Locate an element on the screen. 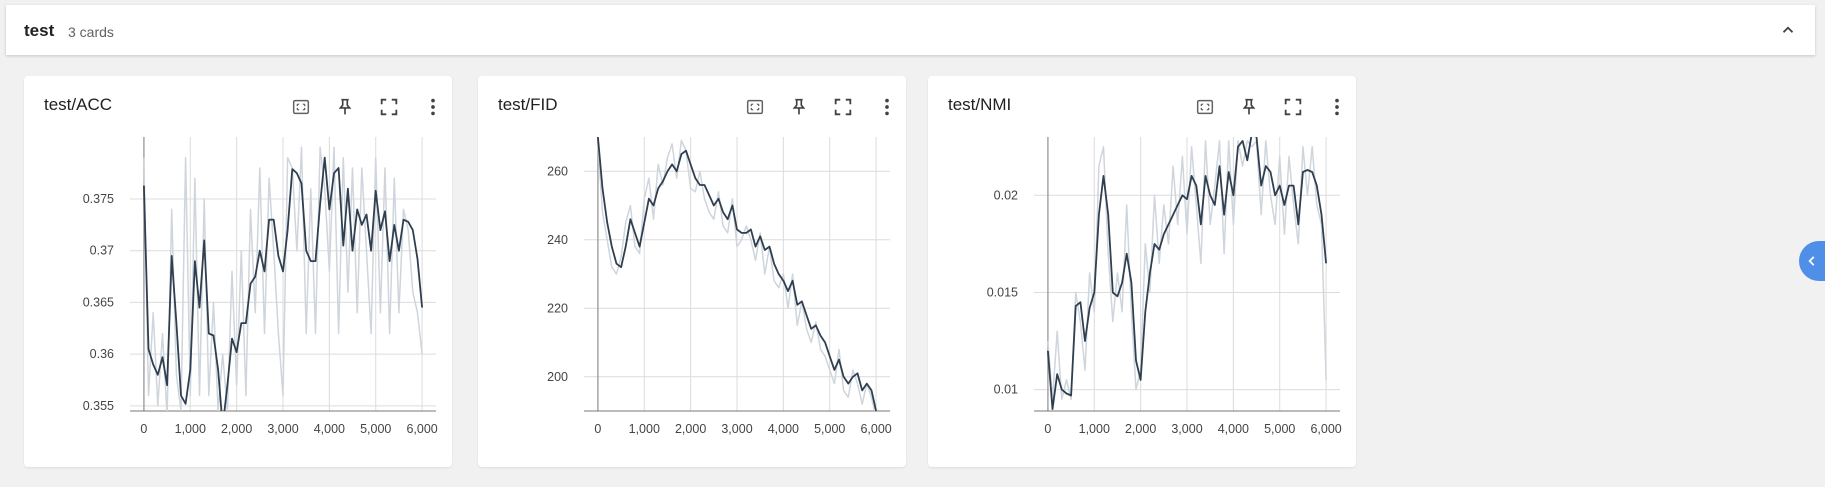 This screenshot has height=487, width=1825. collapse-group-button is located at coordinates (1788, 30).